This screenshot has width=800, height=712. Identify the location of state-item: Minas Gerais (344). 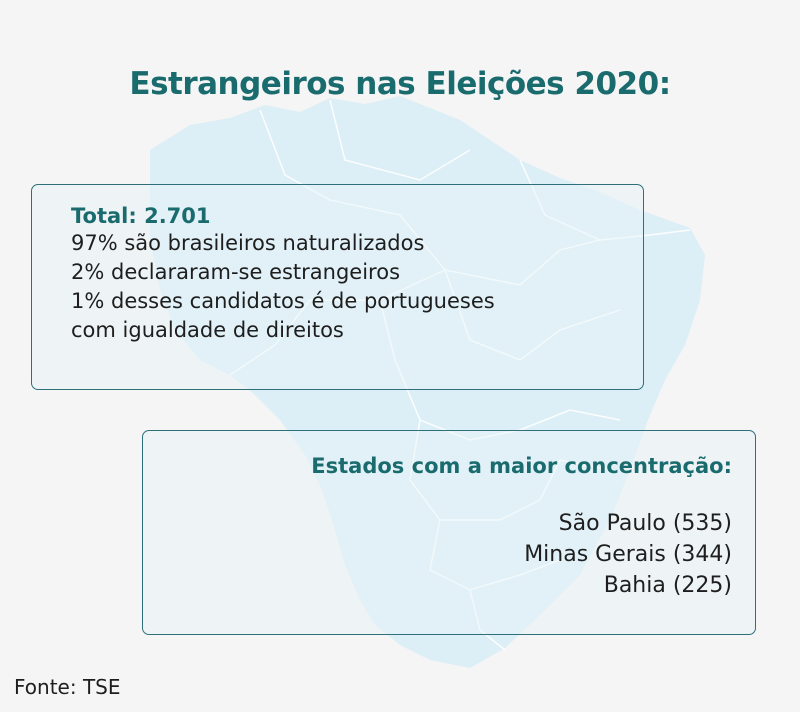
(628, 554).